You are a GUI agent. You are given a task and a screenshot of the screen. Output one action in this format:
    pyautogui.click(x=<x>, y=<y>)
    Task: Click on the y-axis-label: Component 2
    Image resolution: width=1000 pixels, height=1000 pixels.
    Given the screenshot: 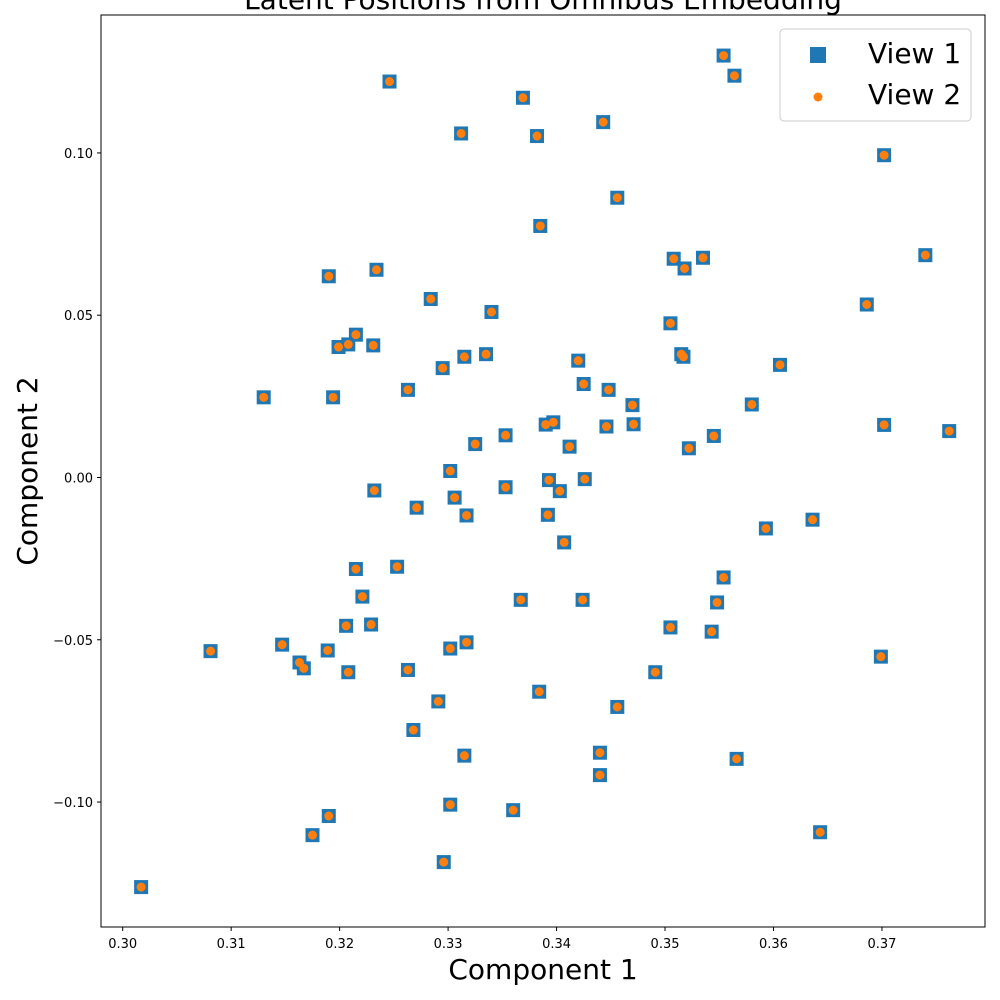 What is the action you would take?
    pyautogui.click(x=27, y=470)
    